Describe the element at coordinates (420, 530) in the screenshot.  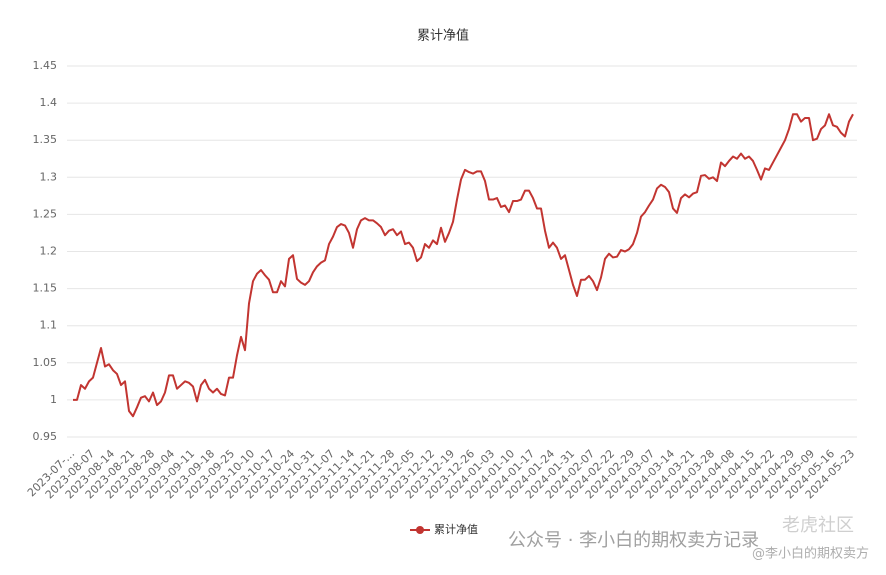
I see `legend-marker` at that location.